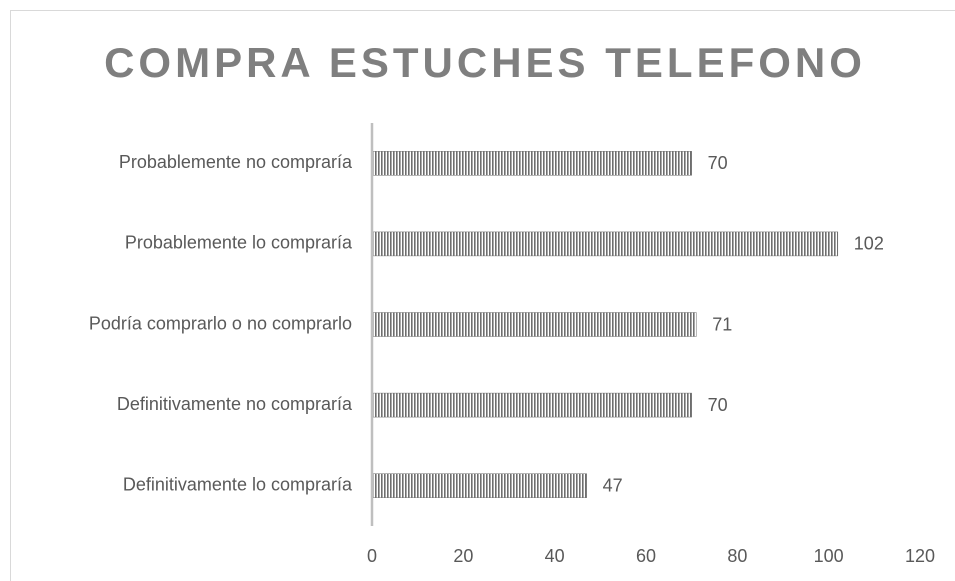 This screenshot has width=955, height=581. I want to click on x-tick-label: 20, so click(463, 556).